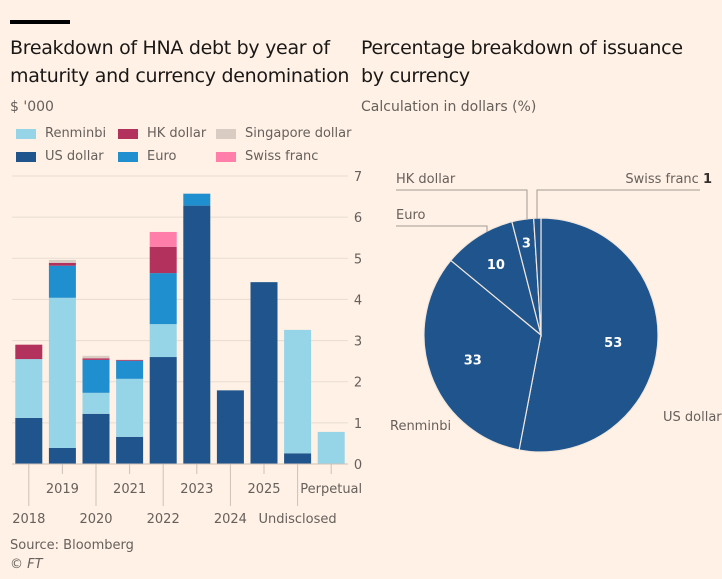  What do you see at coordinates (358, 424) in the screenshot?
I see `y-tick-label: 1` at bounding box center [358, 424].